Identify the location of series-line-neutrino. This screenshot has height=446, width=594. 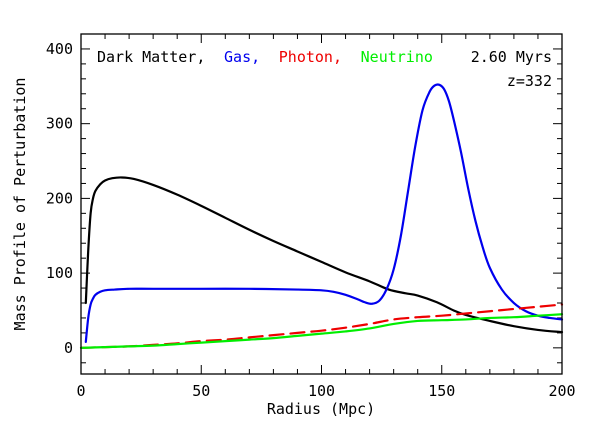
(321, 331).